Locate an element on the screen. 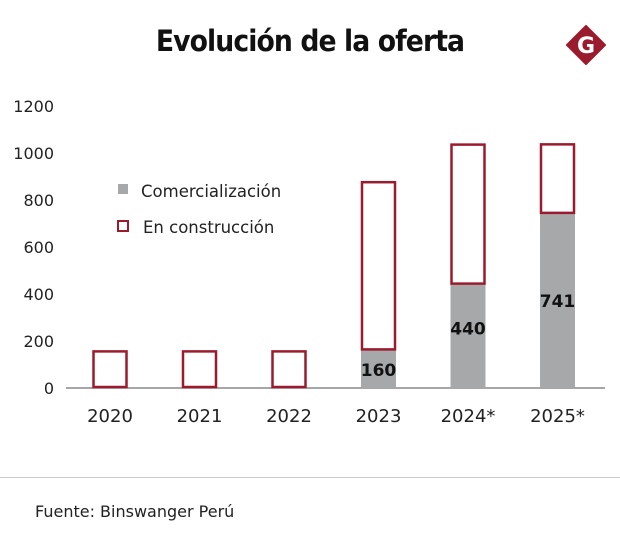 The image size is (620, 552). data-label: 741 is located at coordinates (558, 302).